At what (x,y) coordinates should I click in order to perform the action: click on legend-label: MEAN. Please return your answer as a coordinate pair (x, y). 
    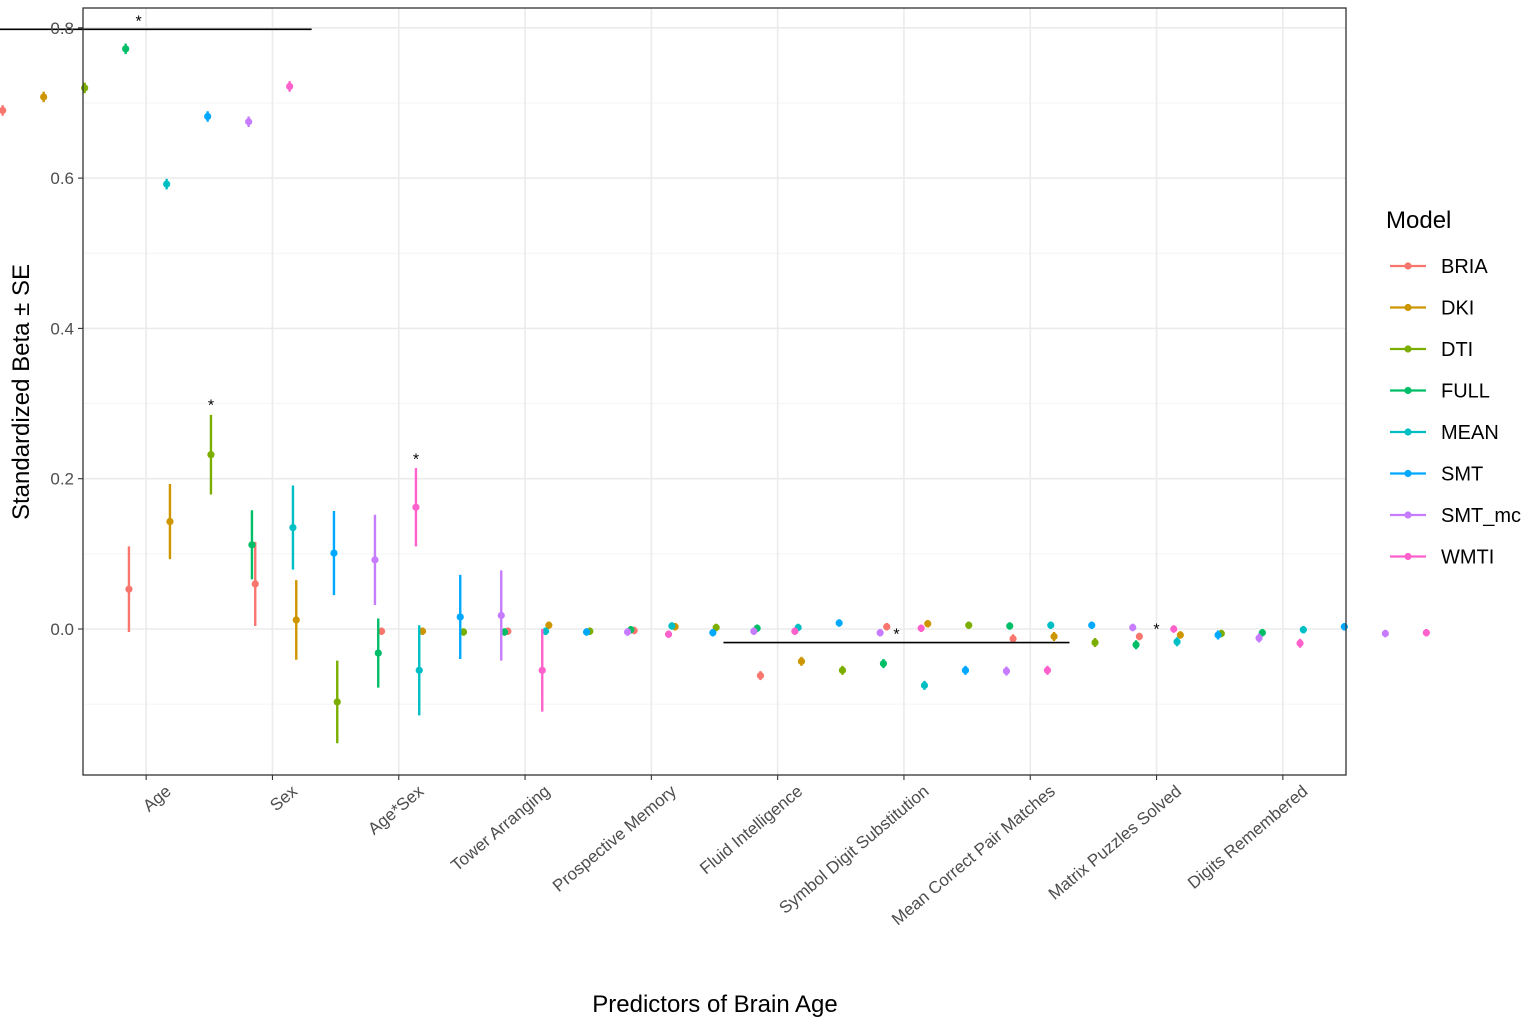
    Looking at the image, I should click on (1470, 433).